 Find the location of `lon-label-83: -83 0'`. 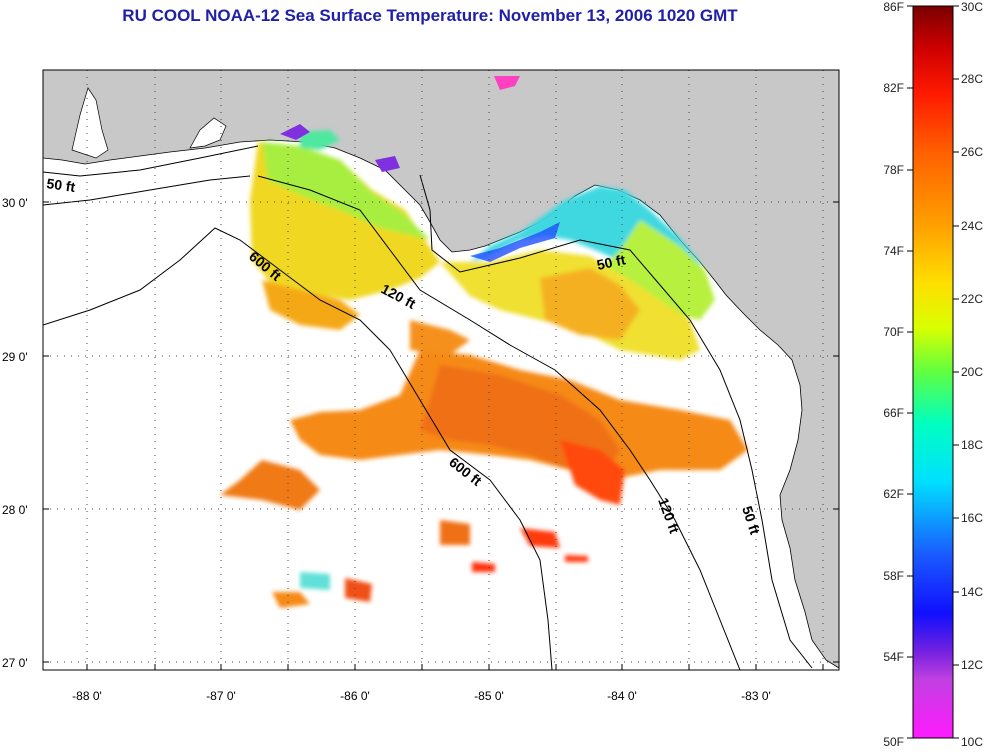

lon-label-83: -83 0' is located at coordinates (756, 696).